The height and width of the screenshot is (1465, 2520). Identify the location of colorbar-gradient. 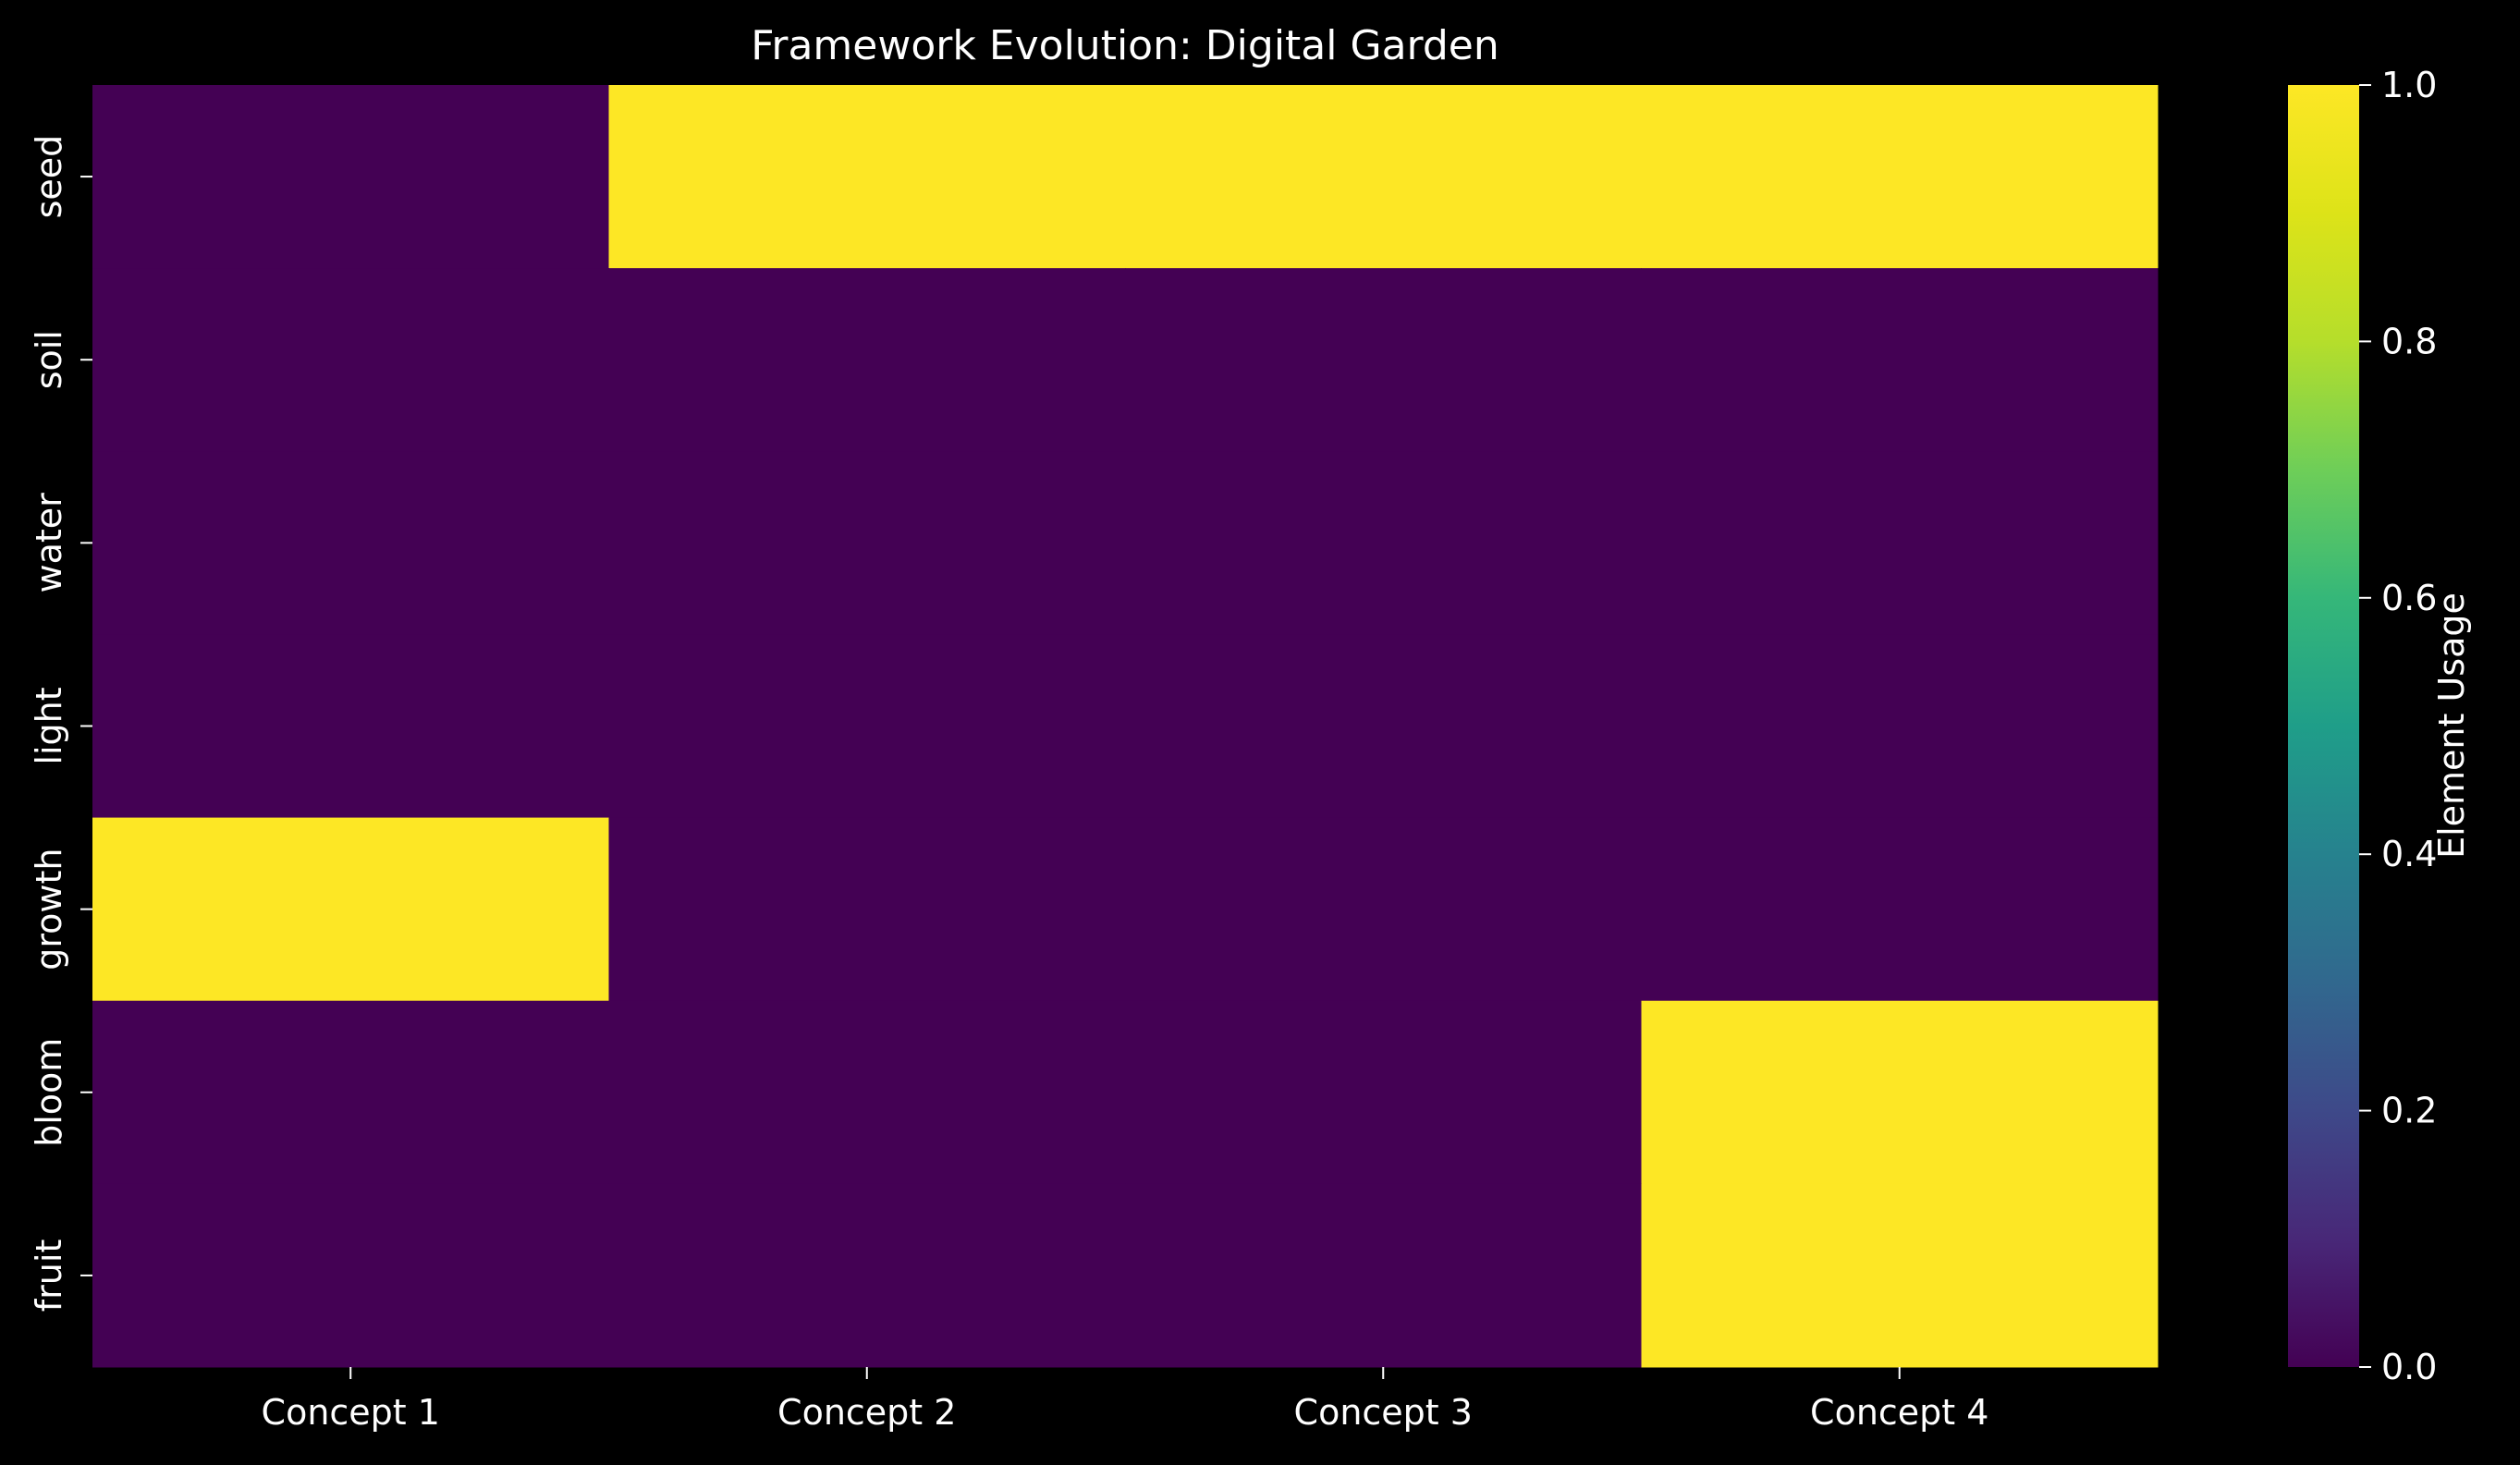
(2323, 726).